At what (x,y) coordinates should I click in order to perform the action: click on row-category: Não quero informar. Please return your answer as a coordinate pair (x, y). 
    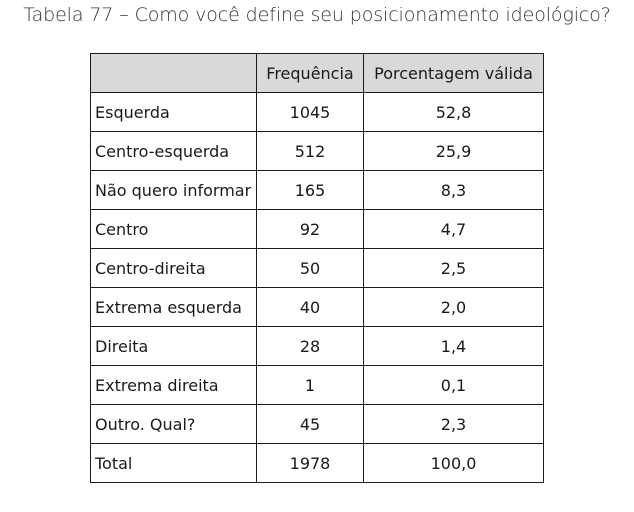
    Looking at the image, I should click on (173, 190).